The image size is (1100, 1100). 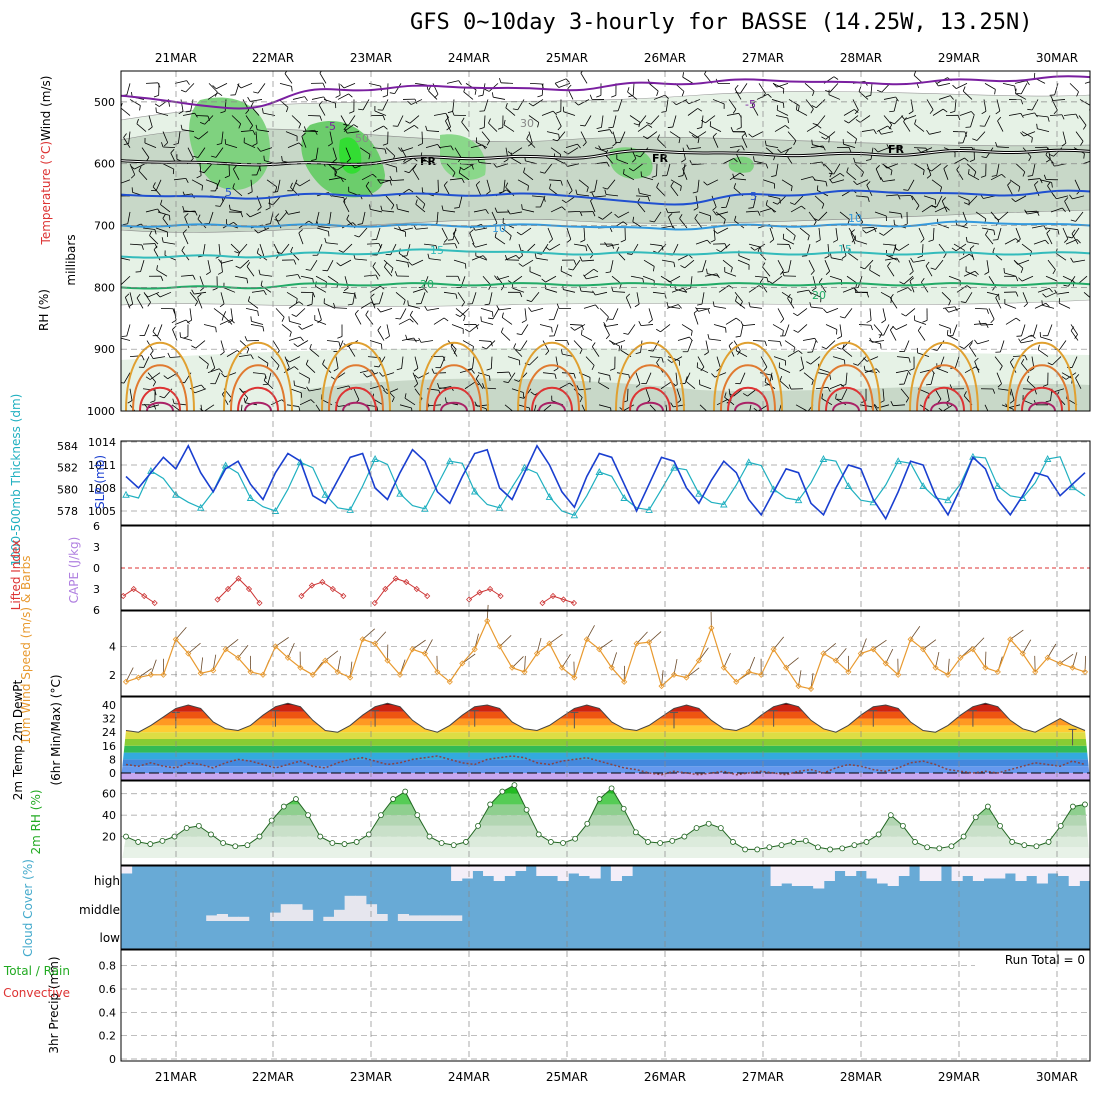 I want to click on temperature-tick-label: 8, so click(x=112, y=759).